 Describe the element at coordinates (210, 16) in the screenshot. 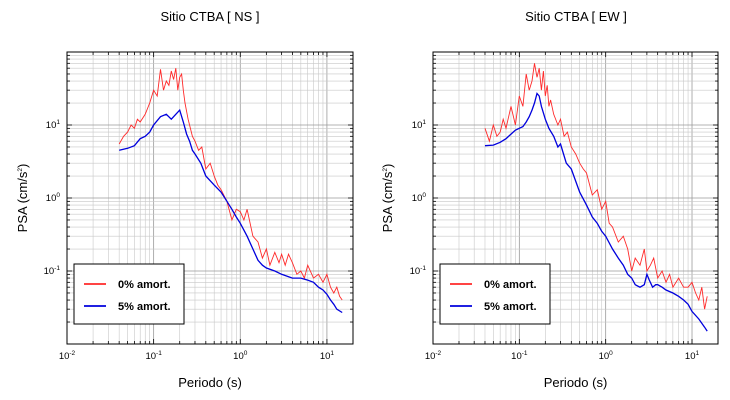

I see `chart-title: Sitio CTBA [ NS ]` at that location.